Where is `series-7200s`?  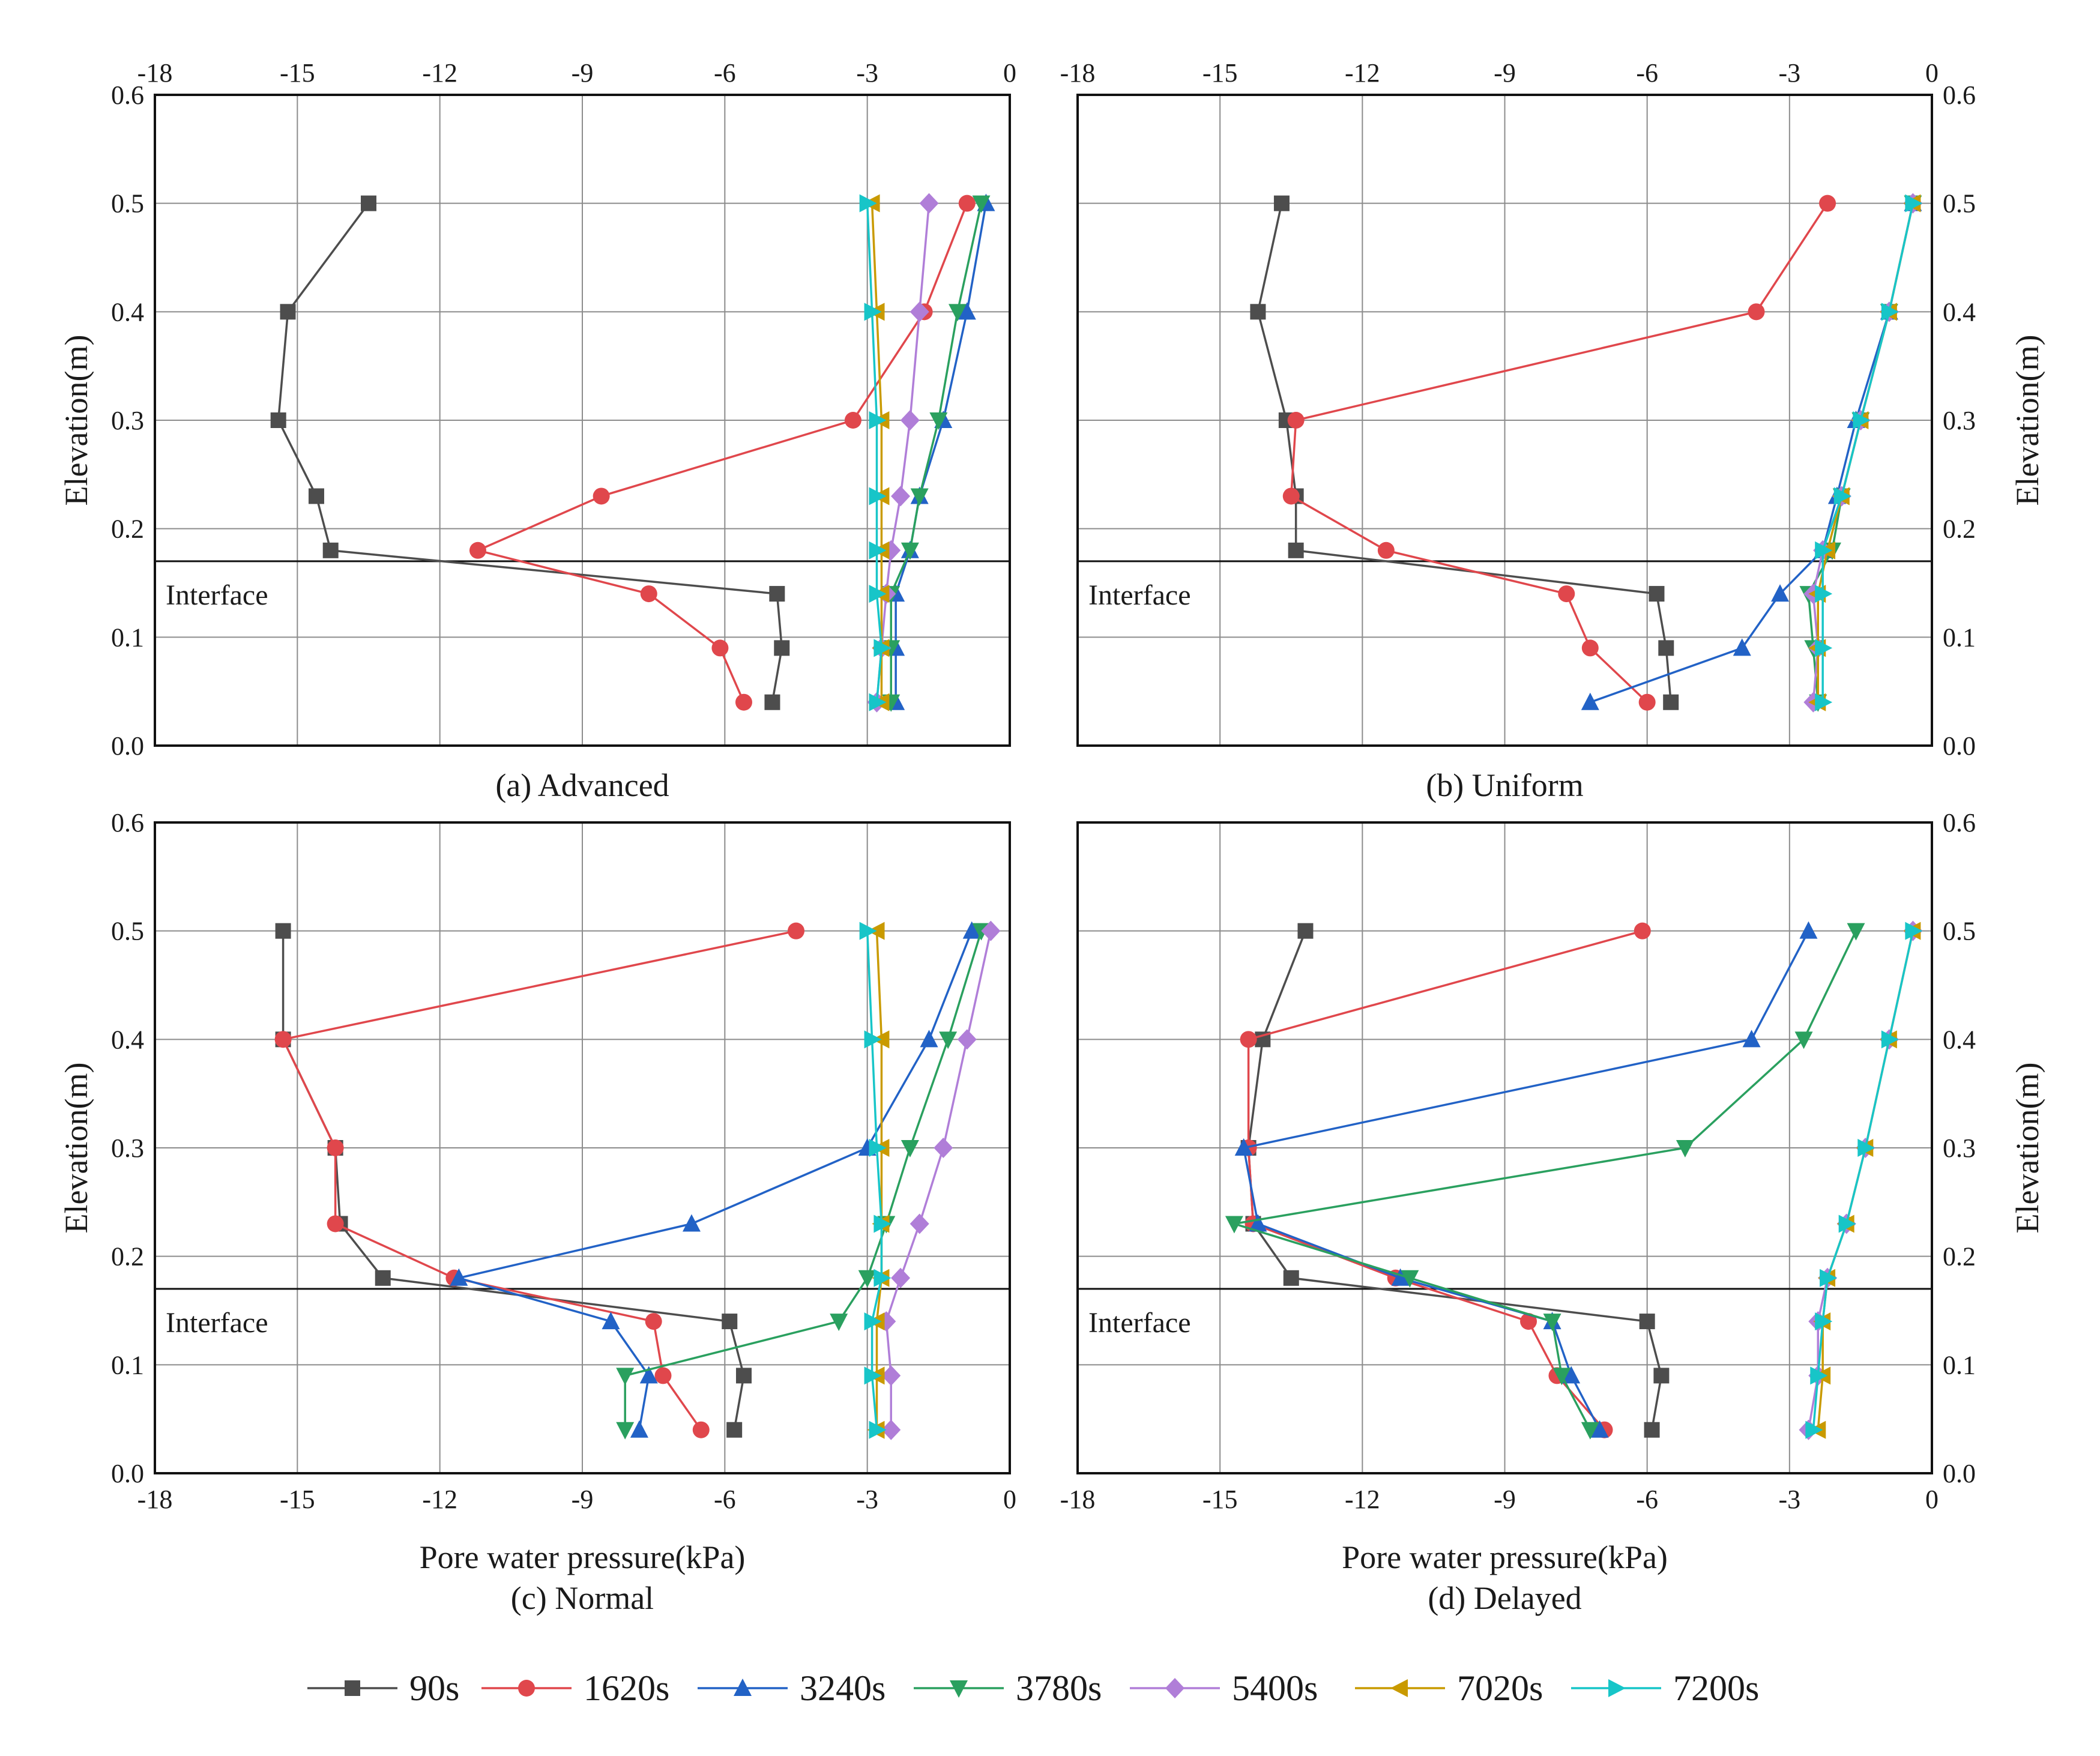 series-7200s is located at coordinates (875, 1180).